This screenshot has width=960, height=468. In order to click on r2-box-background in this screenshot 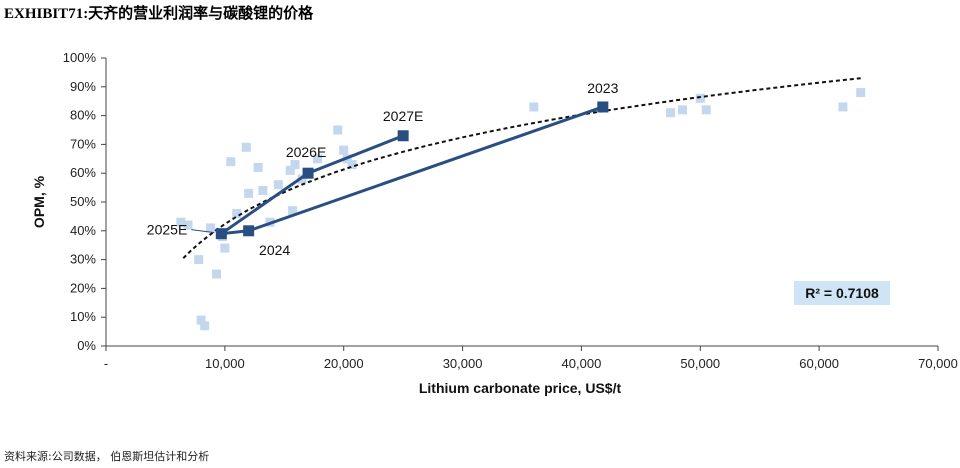, I will do `click(842, 293)`.